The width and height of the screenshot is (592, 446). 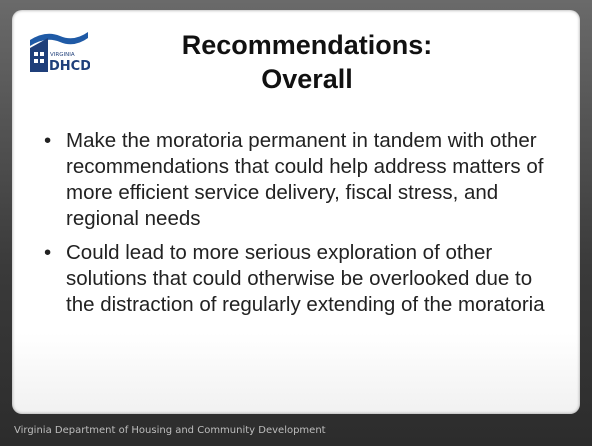 What do you see at coordinates (307, 62) in the screenshot?
I see `slide-title: Recommendations: Overall` at bounding box center [307, 62].